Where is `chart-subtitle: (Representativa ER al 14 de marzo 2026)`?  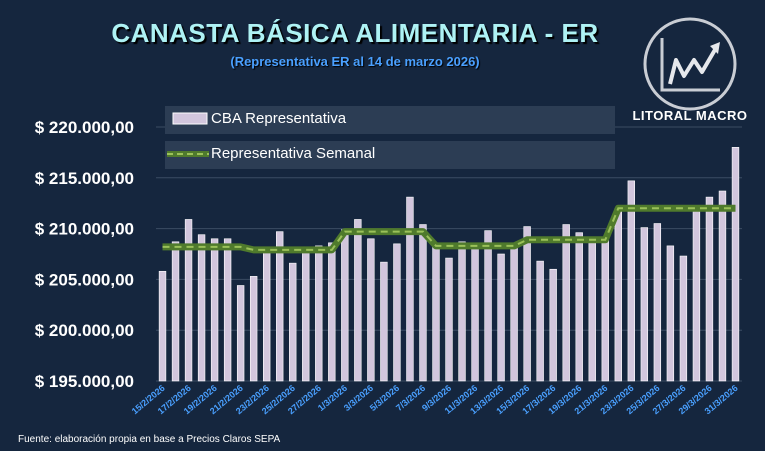 chart-subtitle: (Representativa ER al 14 de marzo 2026) is located at coordinates (355, 61).